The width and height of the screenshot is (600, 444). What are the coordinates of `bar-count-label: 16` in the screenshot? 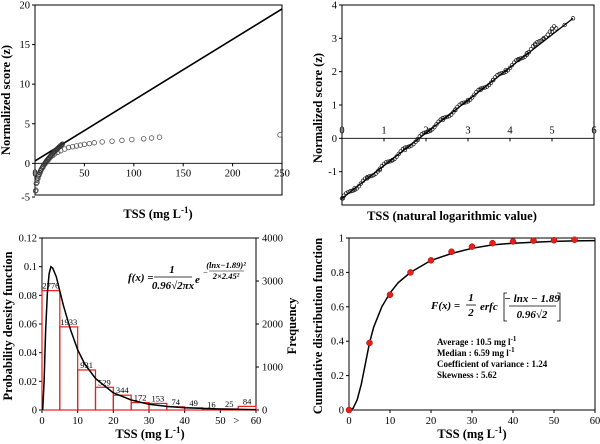 It's located at (211, 404).